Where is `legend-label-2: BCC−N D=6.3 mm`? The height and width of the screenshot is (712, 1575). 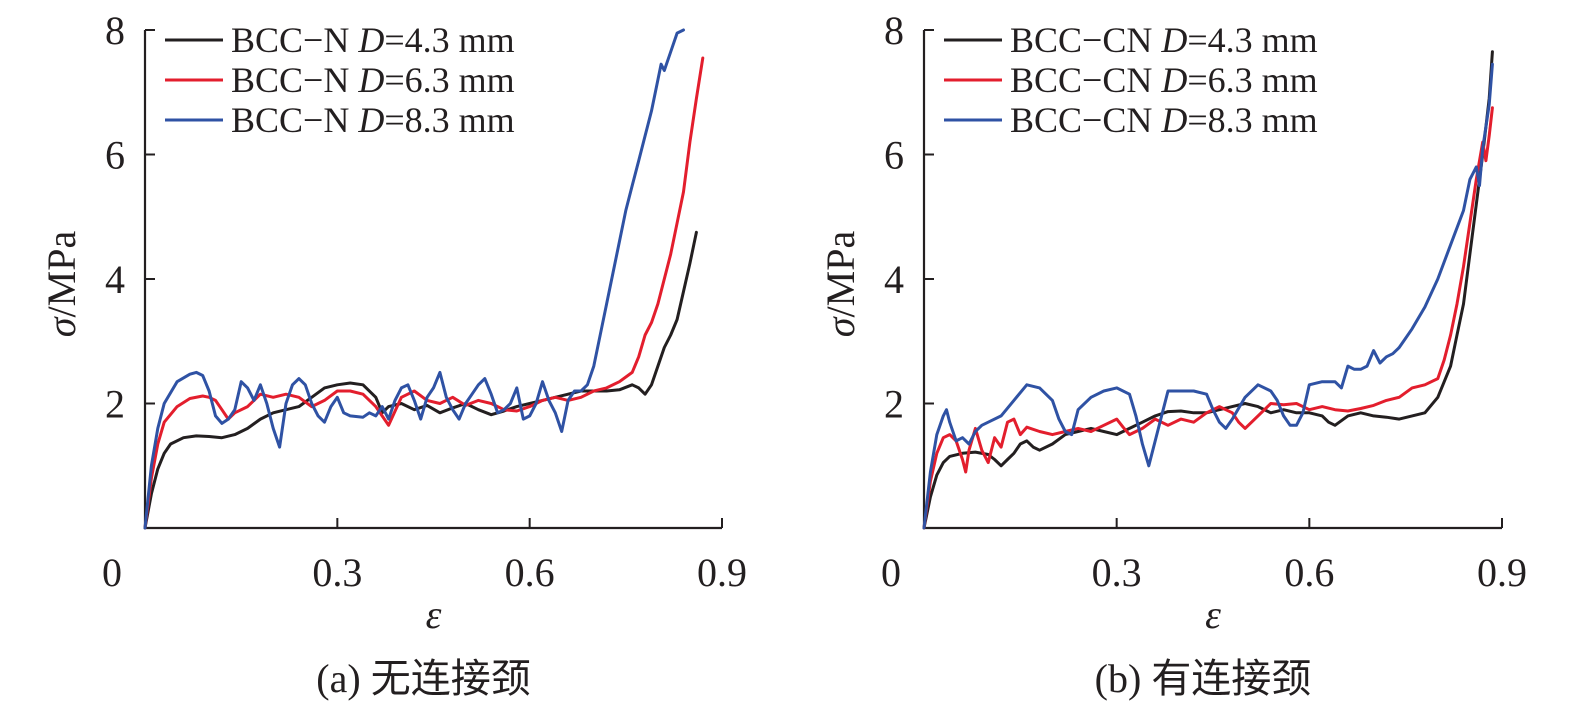 legend-label-2: BCC−N D=6.3 mm is located at coordinates (373, 80).